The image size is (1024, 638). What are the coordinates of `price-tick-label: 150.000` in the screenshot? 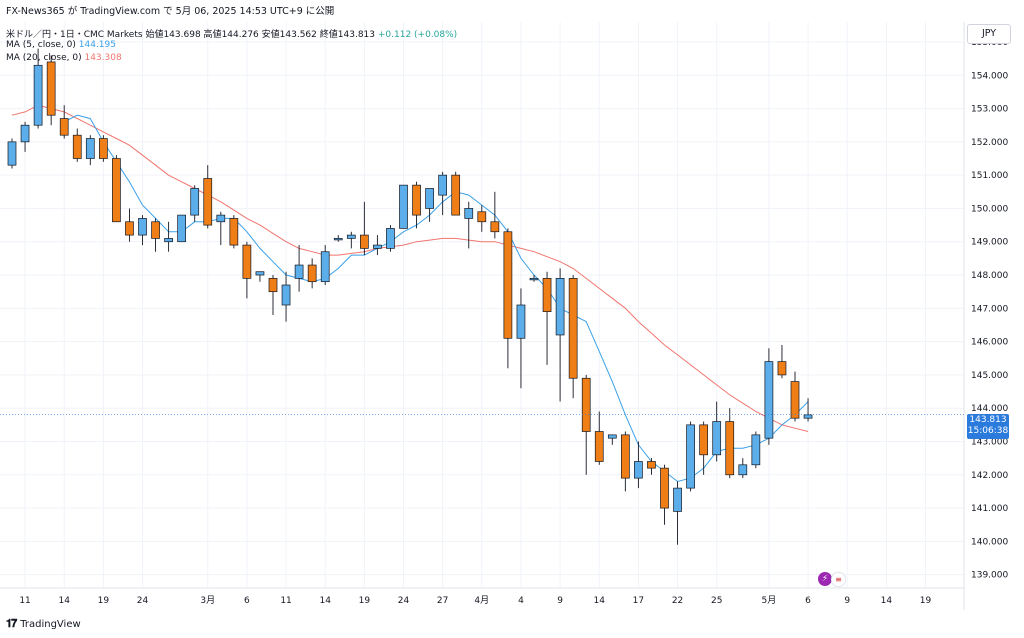 It's located at (989, 209).